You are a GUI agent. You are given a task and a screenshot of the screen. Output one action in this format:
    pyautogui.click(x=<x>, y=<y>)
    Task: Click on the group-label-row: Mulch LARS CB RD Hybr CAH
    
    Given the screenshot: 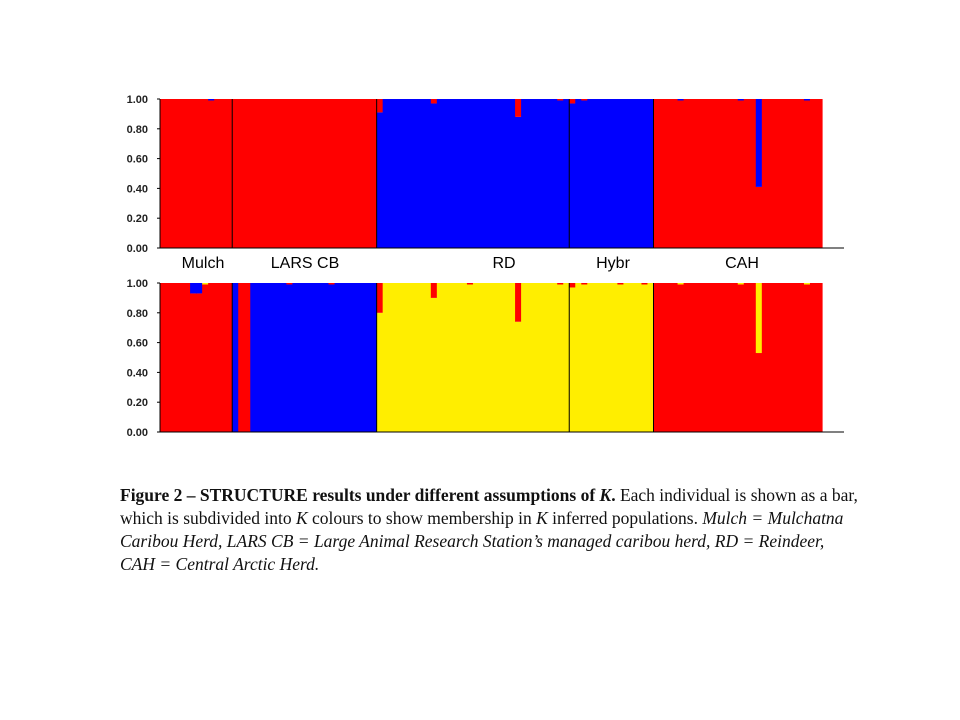 What is the action you would take?
    pyautogui.click(x=470, y=263)
    